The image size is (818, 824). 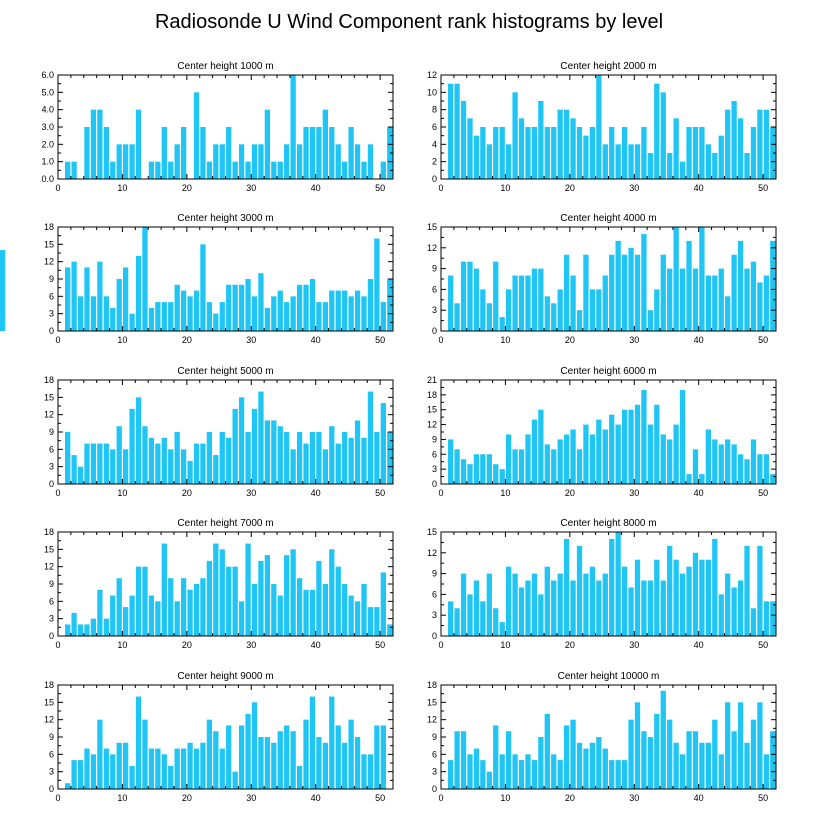 What do you see at coordinates (47, 162) in the screenshot?
I see `y-tick-label: 1.0` at bounding box center [47, 162].